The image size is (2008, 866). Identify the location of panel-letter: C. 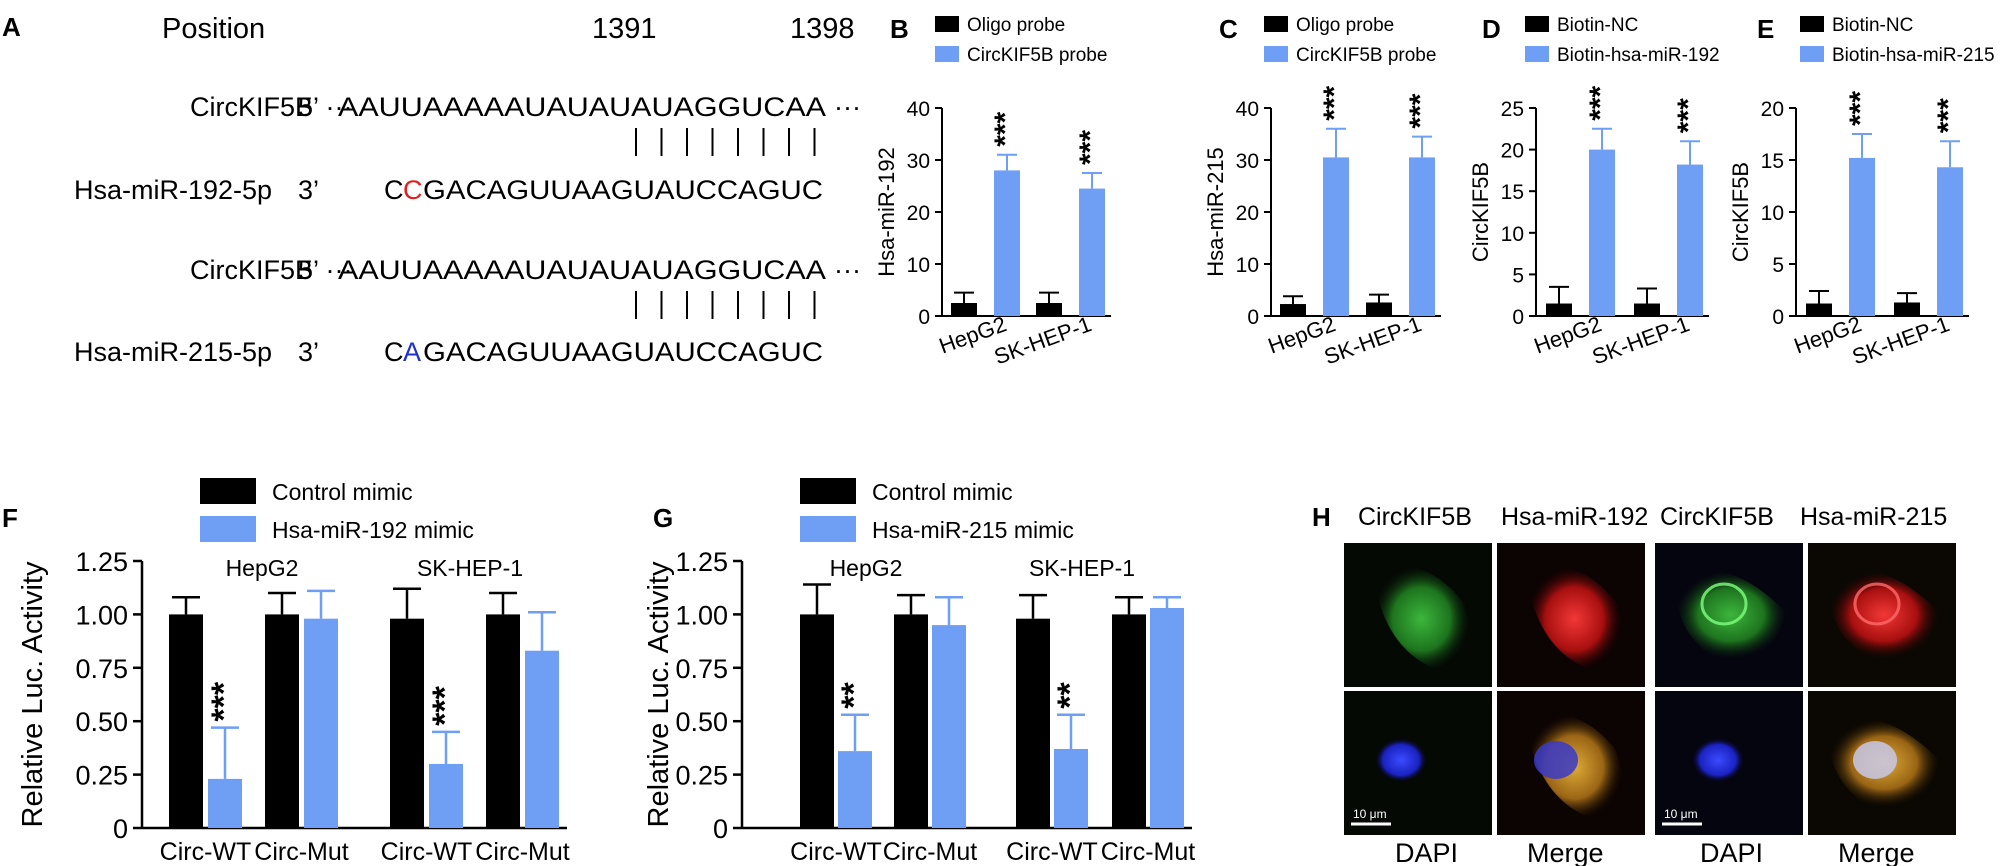
(1228, 29).